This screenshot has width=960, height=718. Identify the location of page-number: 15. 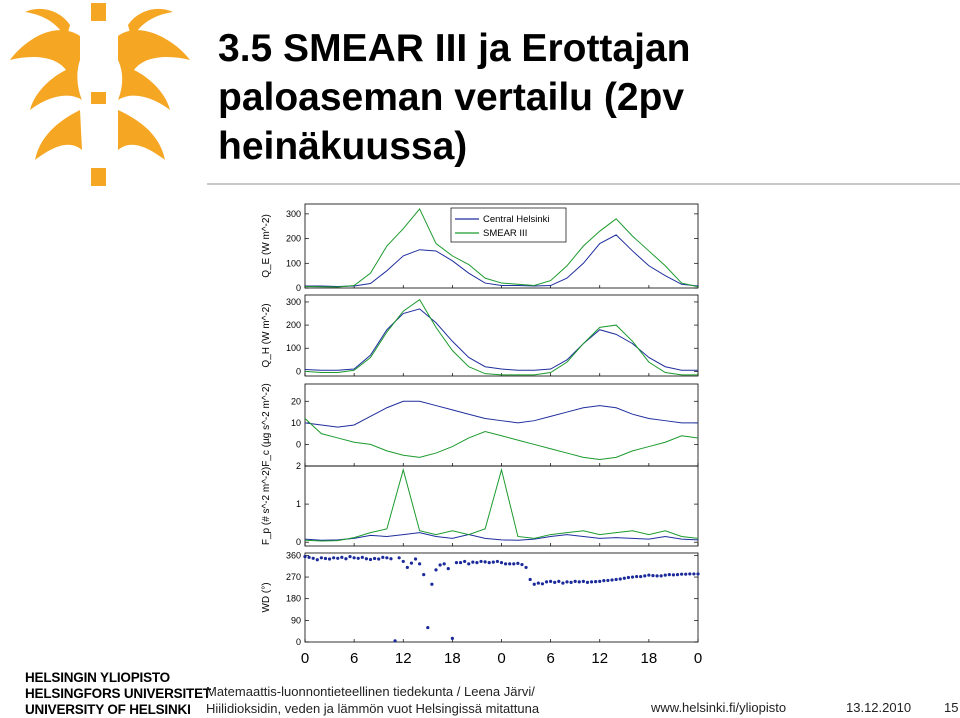
(951, 707).